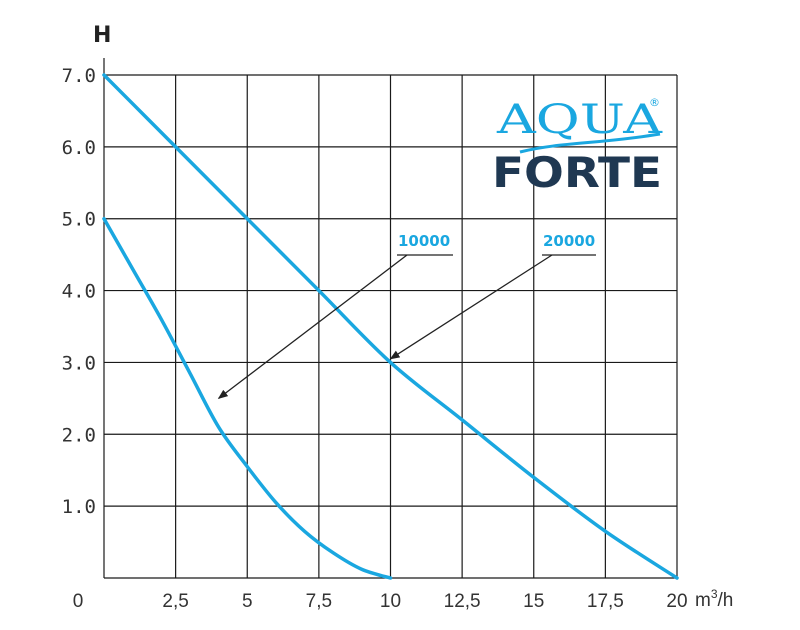 The height and width of the screenshot is (630, 800). What do you see at coordinates (79, 292) in the screenshot?
I see `y-tick-label: 4.0` at bounding box center [79, 292].